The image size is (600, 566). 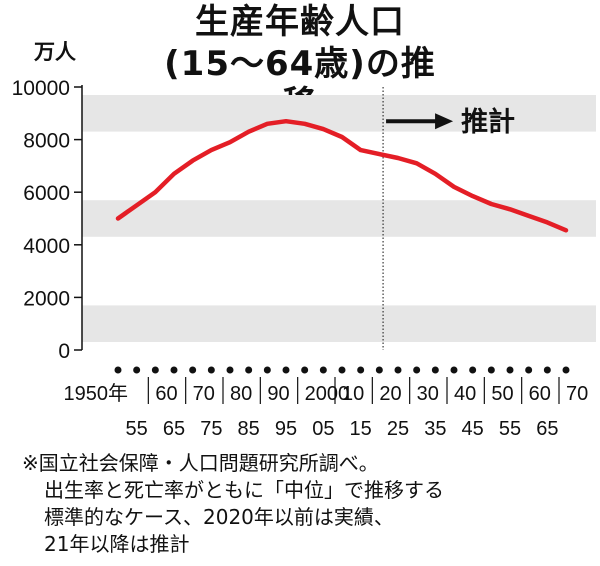 I want to click on x-tick-label-upper: 1950年, so click(x=96, y=393).